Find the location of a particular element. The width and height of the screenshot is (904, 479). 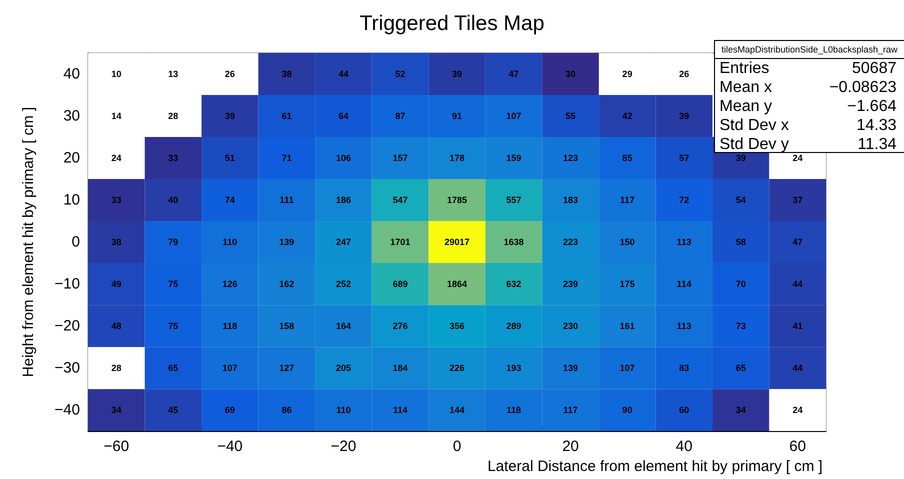

text: 50687 is located at coordinates (874, 68).